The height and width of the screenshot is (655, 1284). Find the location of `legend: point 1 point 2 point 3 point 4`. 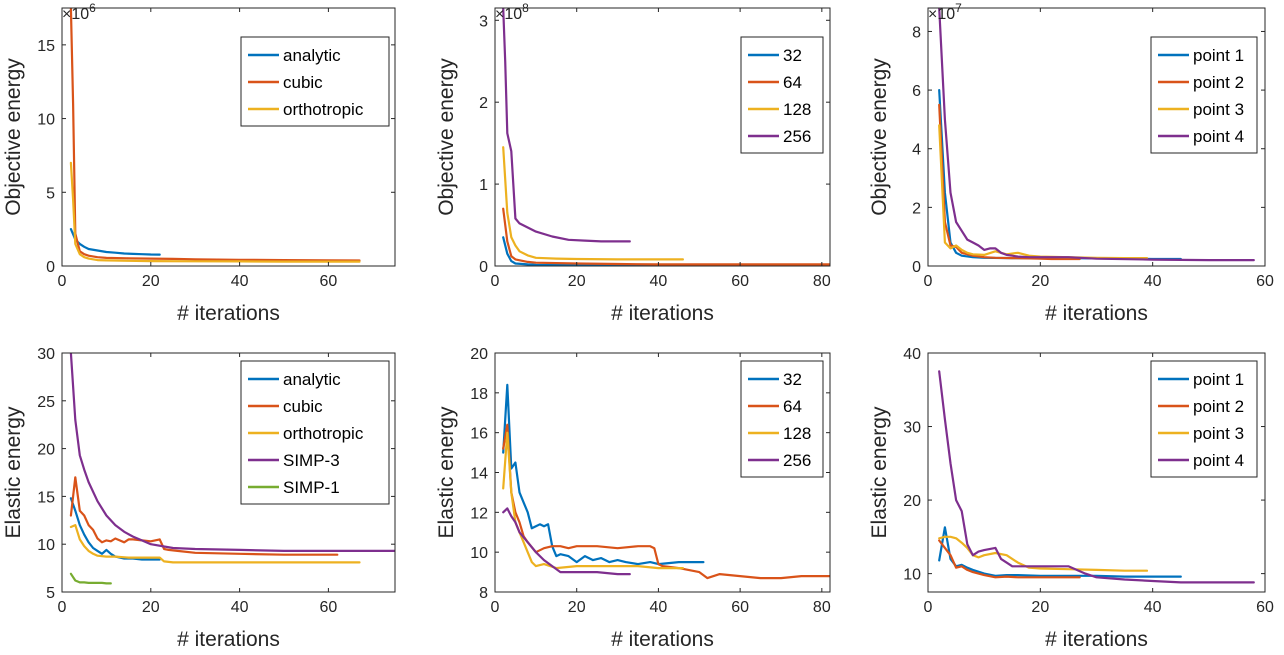

legend: point 1 point 2 point 3 point 4 is located at coordinates (1204, 95).